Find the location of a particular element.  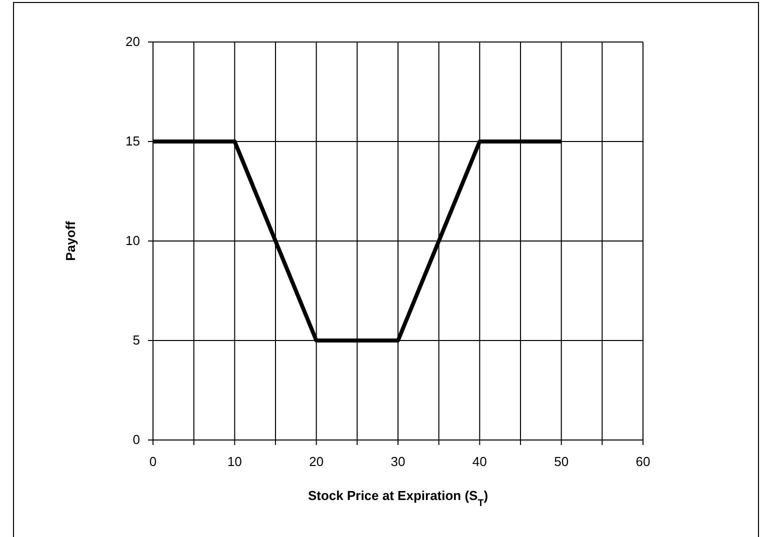

y-axis-title: Payoff is located at coordinates (70, 240).